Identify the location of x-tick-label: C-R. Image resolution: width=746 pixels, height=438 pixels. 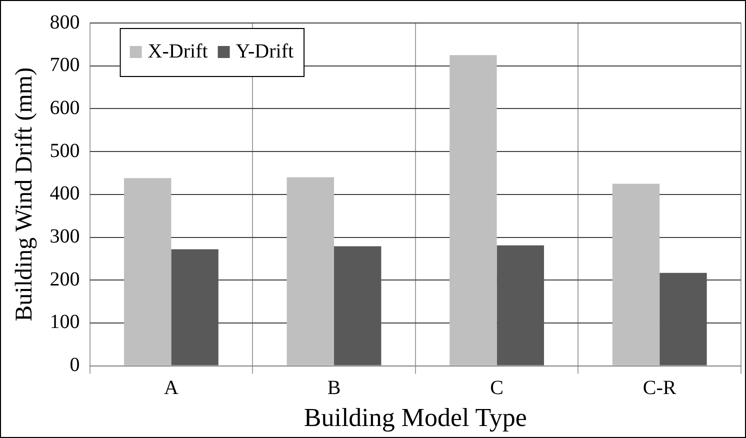
(659, 388).